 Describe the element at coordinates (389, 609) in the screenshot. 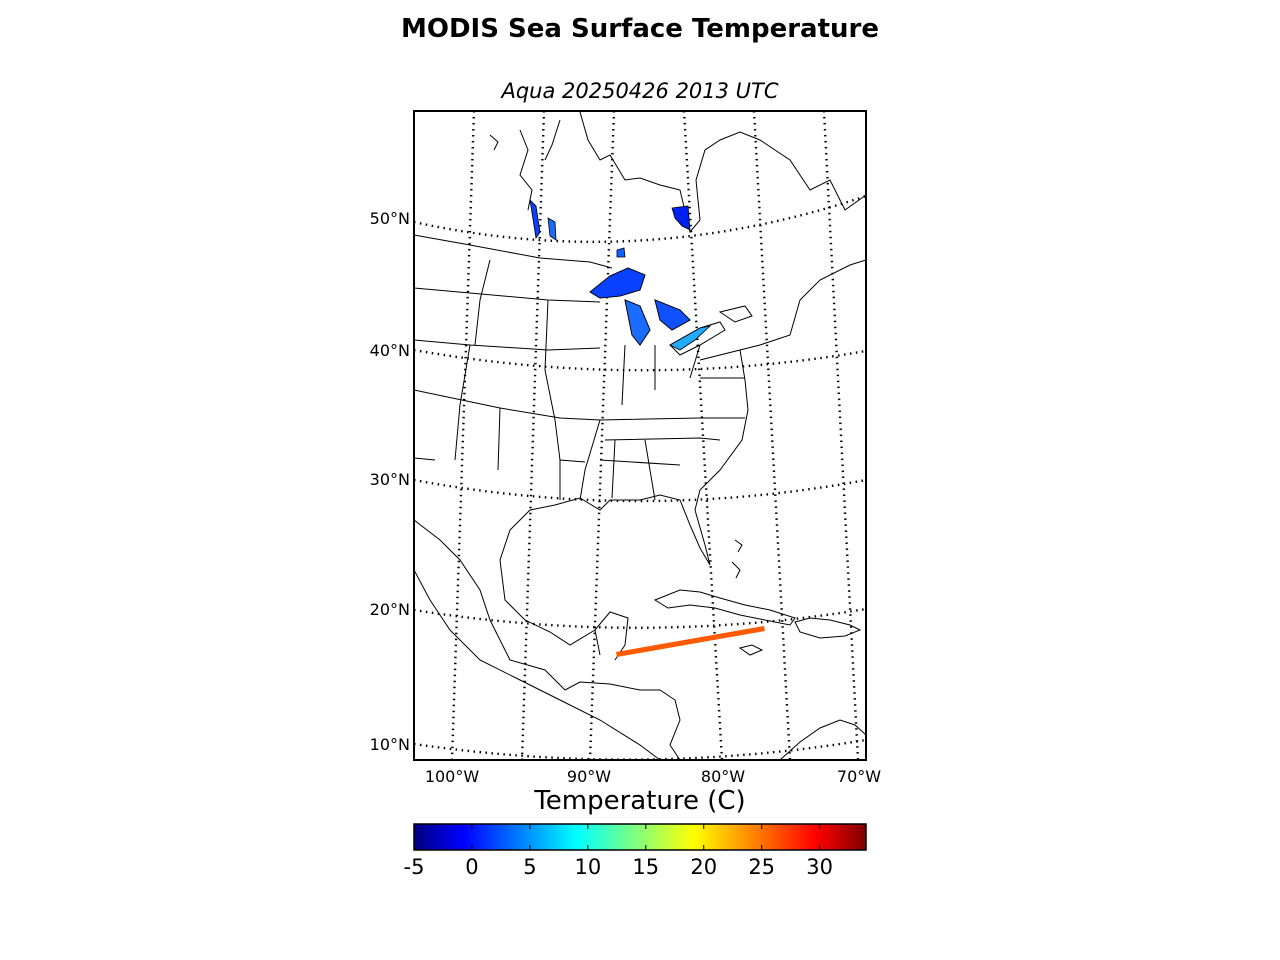

I see `lat-label-20: 20°N` at that location.